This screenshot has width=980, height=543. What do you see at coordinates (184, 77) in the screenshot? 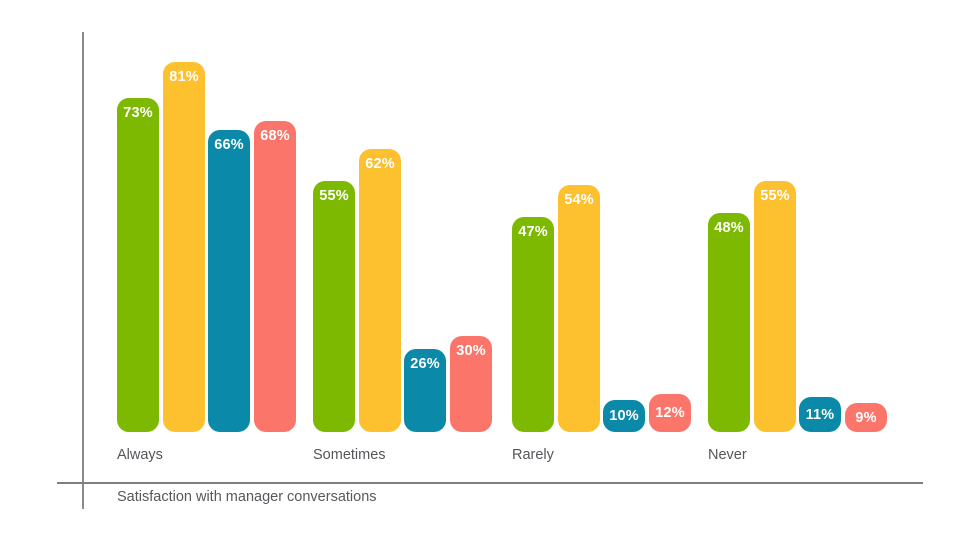
I see `bar-value-label: 81%` at bounding box center [184, 77].